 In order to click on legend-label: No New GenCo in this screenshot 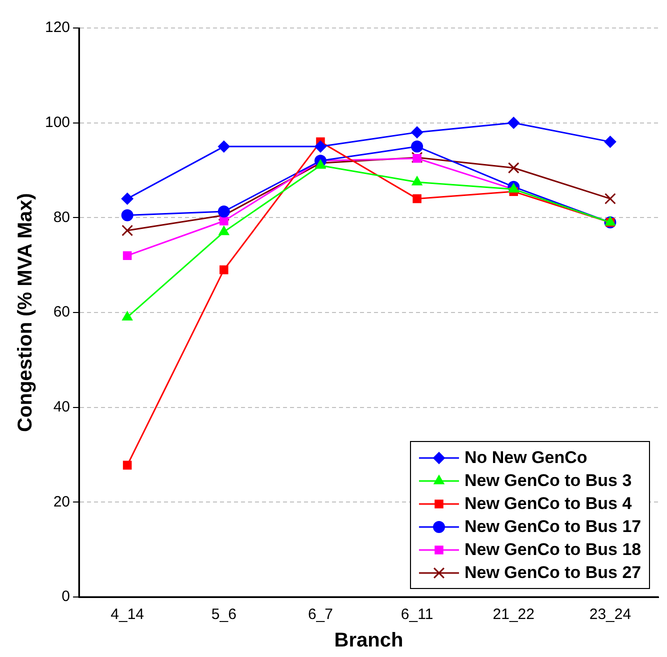, I will do `click(526, 458)`.